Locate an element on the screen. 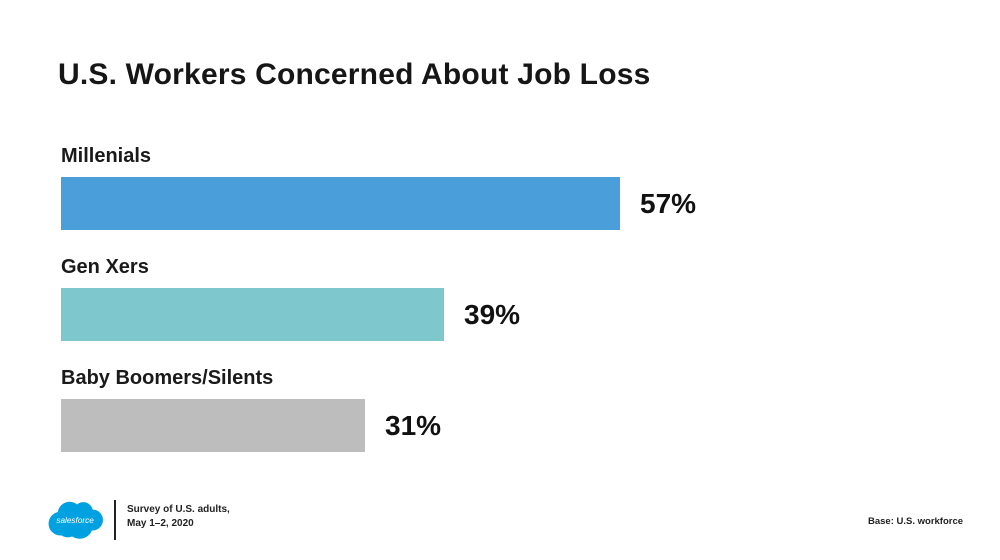 Image resolution: width=1000 pixels, height=560 pixels. salesforce-cloud-logo: salesforce is located at coordinates (75, 520).